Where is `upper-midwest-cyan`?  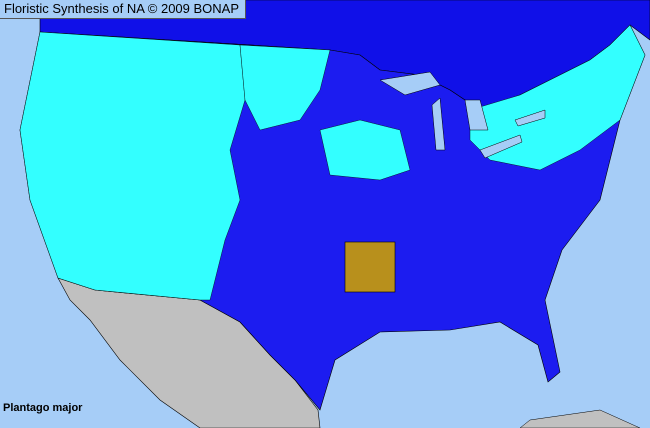
upper-midwest-cyan is located at coordinates (365, 150).